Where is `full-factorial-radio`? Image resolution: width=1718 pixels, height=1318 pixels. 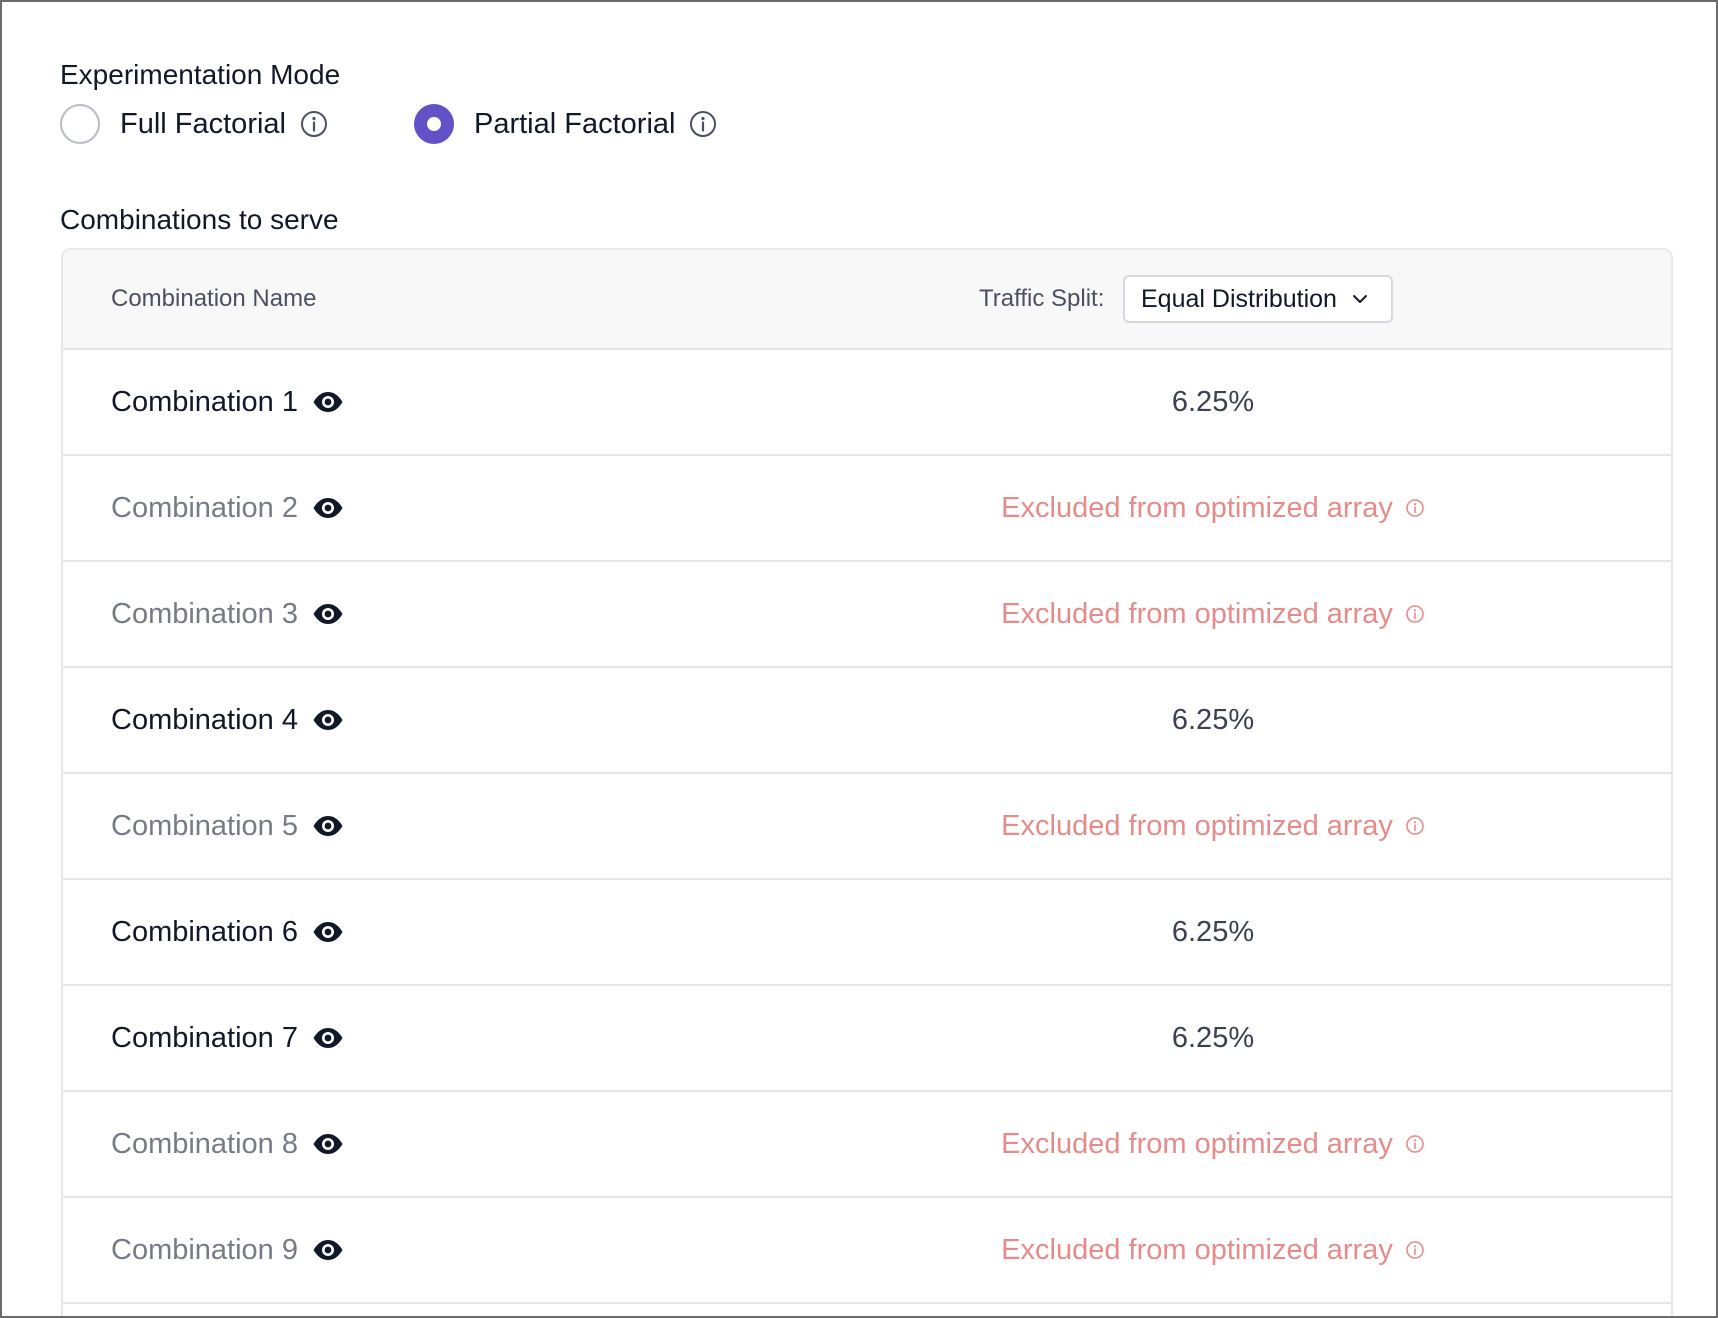 full-factorial-radio is located at coordinates (80, 124).